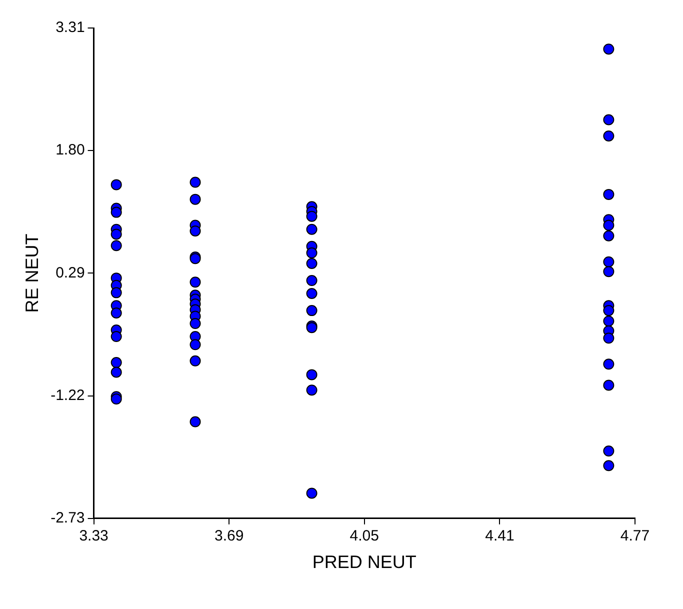 The width and height of the screenshot is (683, 609). What do you see at coordinates (70, 27) in the screenshot?
I see `y-tick-label: 3.31` at bounding box center [70, 27].